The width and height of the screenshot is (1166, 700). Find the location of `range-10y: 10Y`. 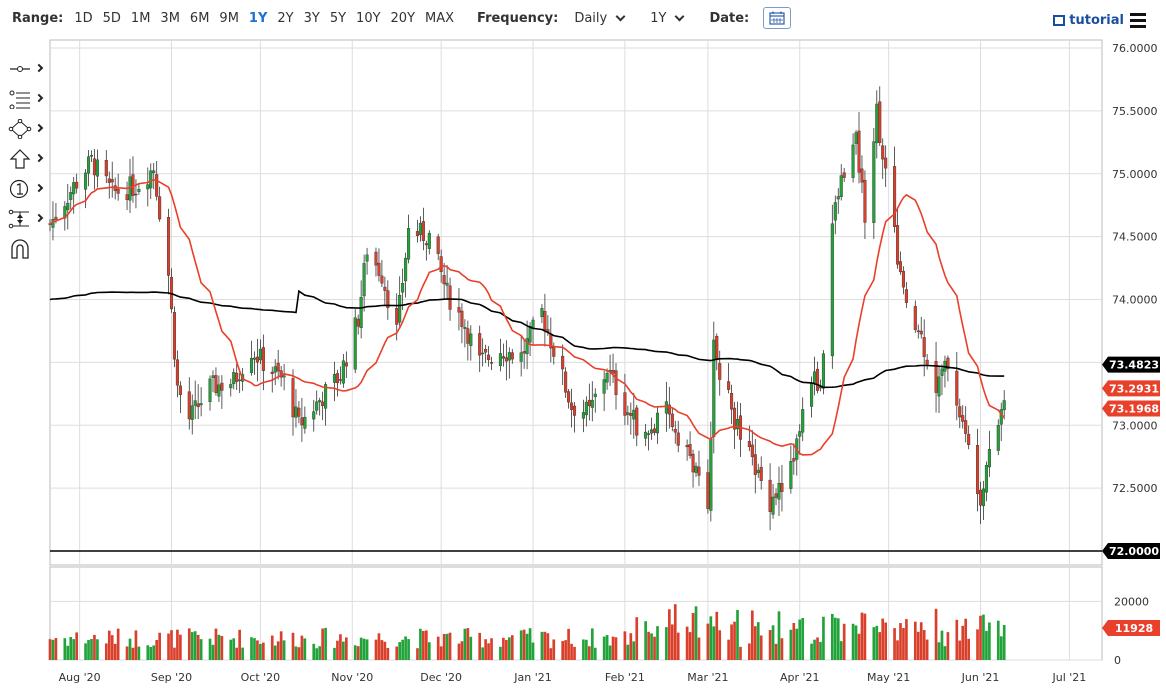

range-10y: 10Y is located at coordinates (368, 18).